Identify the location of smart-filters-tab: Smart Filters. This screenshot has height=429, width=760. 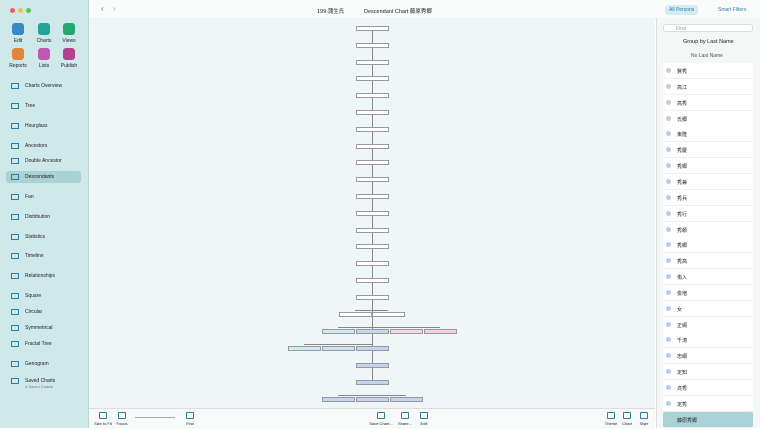
(732, 10).